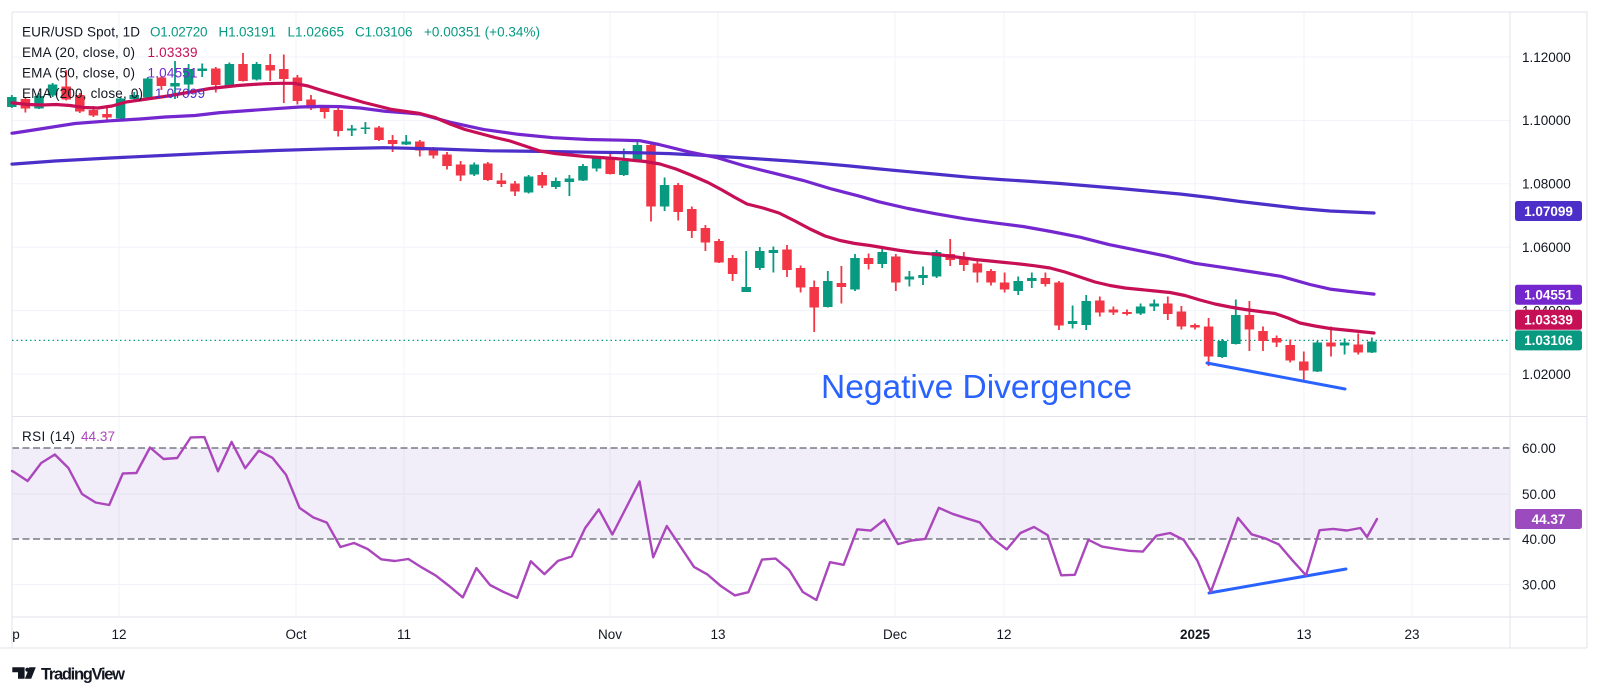 The height and width of the screenshot is (700, 1600). What do you see at coordinates (610, 634) in the screenshot?
I see `svg-text: Nov` at bounding box center [610, 634].